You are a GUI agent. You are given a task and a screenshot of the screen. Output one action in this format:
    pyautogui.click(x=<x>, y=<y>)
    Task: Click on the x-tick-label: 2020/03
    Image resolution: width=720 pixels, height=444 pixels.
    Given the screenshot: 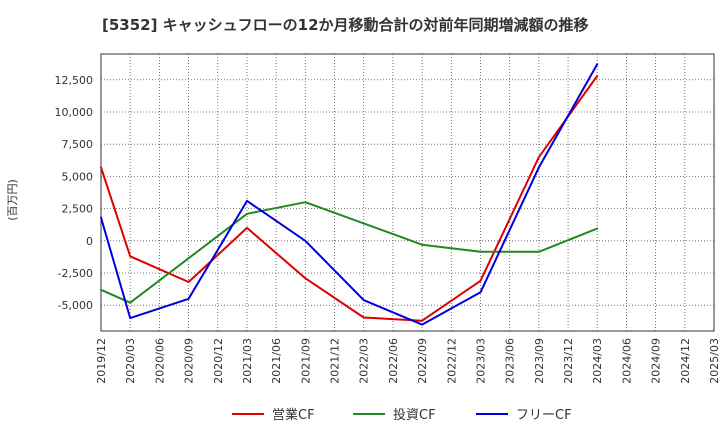 What is the action you would take?
    pyautogui.click(x=130, y=361)
    